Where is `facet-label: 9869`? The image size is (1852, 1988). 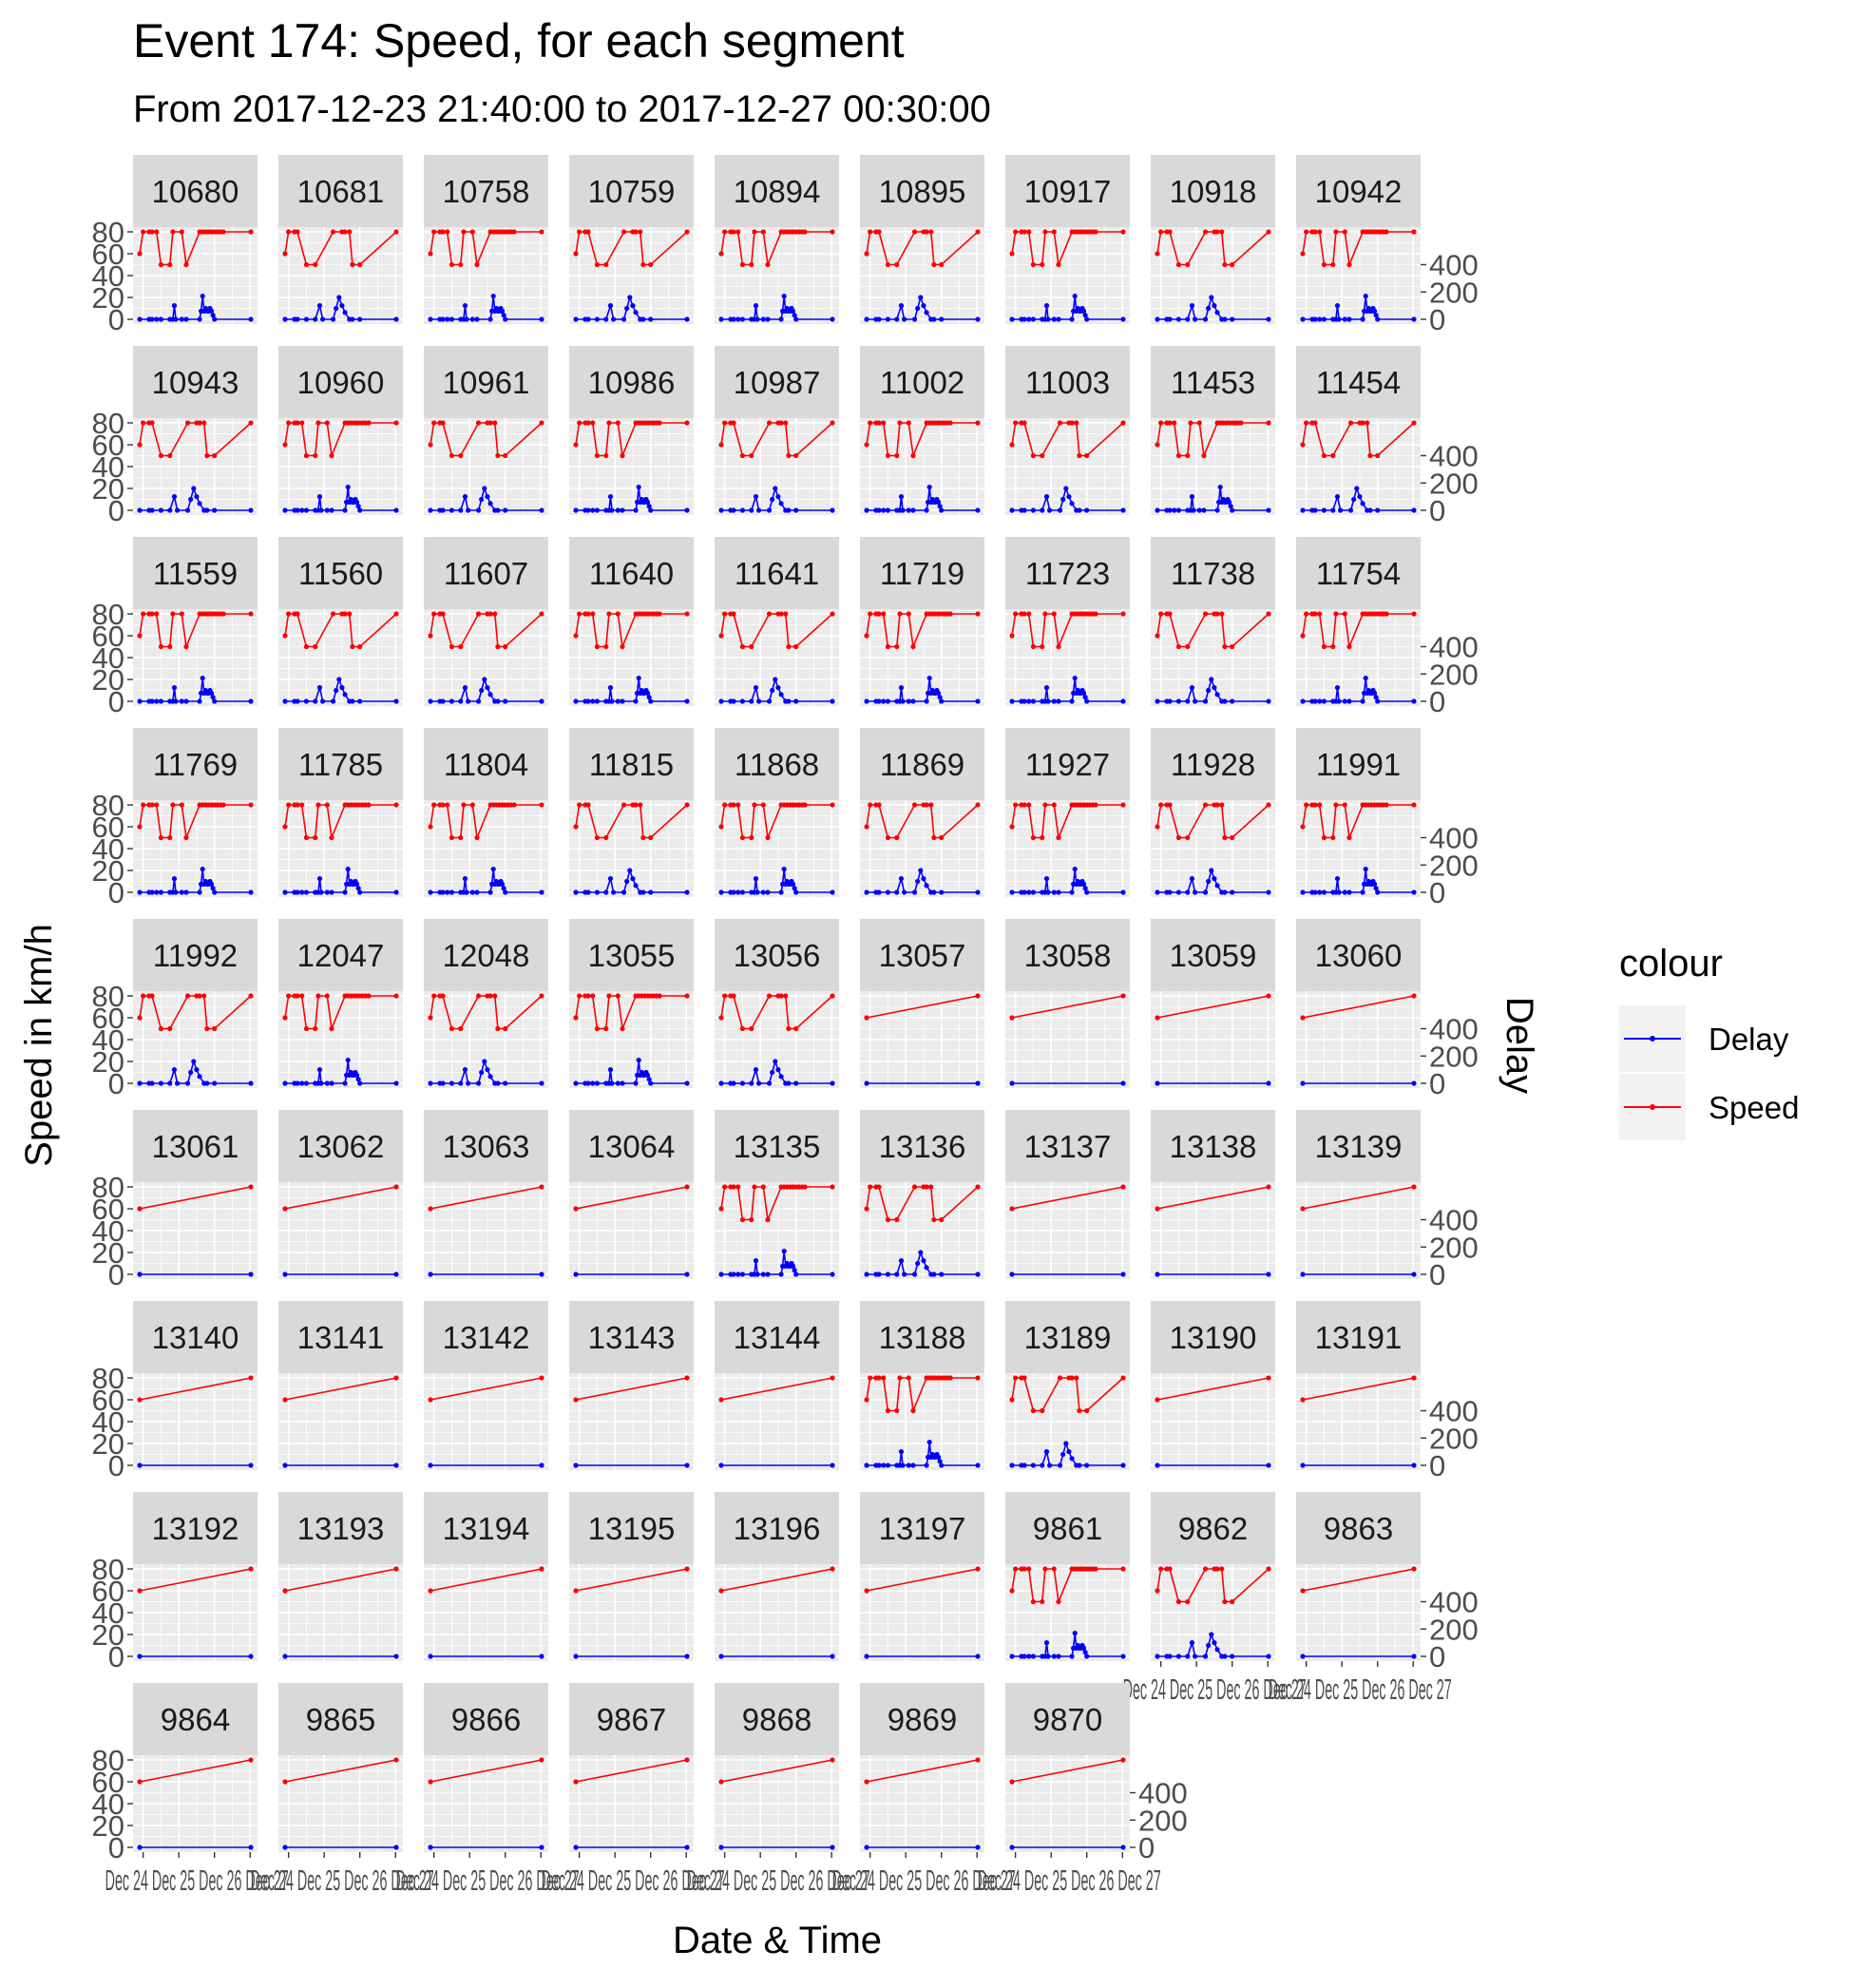
facet-label: 9869 is located at coordinates (922, 1719).